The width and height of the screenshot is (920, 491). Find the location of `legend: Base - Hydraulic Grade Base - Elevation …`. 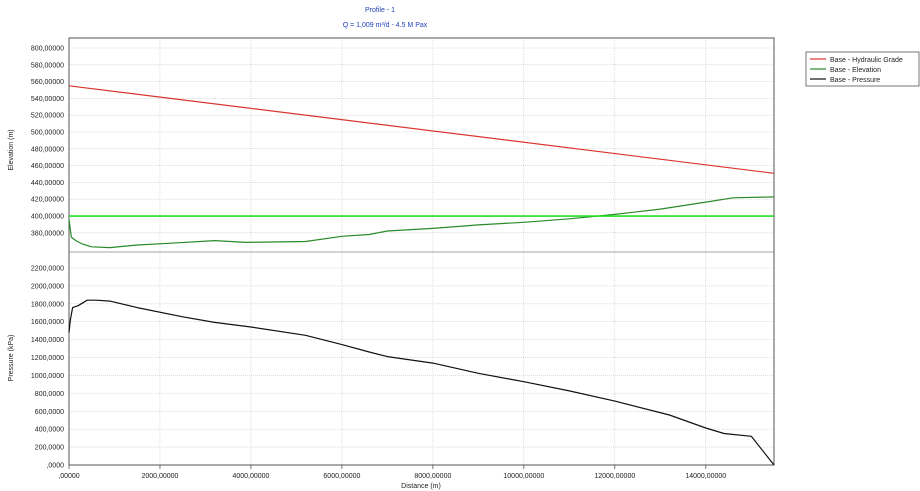

legend: Base - Hydraulic Grade Base - Elevation … is located at coordinates (862, 69).